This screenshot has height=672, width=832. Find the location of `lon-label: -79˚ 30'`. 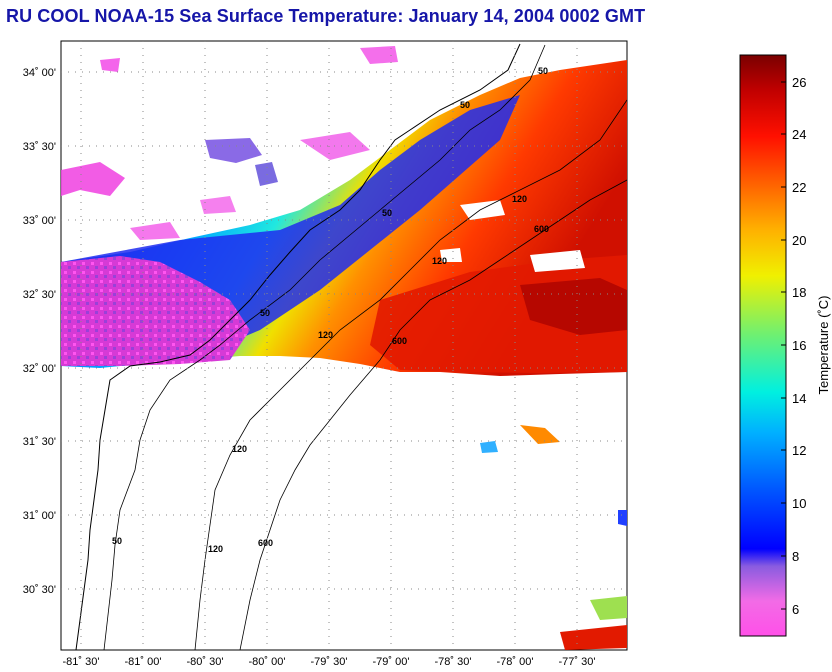

lon-label: -79˚ 30' is located at coordinates (329, 662).